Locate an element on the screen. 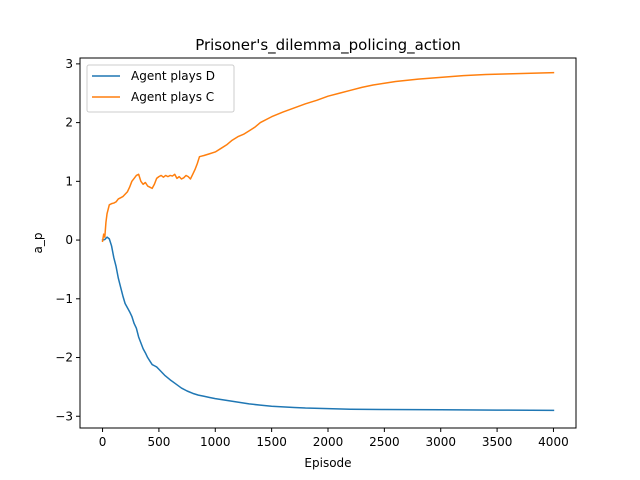 The width and height of the screenshot is (640, 480). y-axis-label: a_p is located at coordinates (38, 243).